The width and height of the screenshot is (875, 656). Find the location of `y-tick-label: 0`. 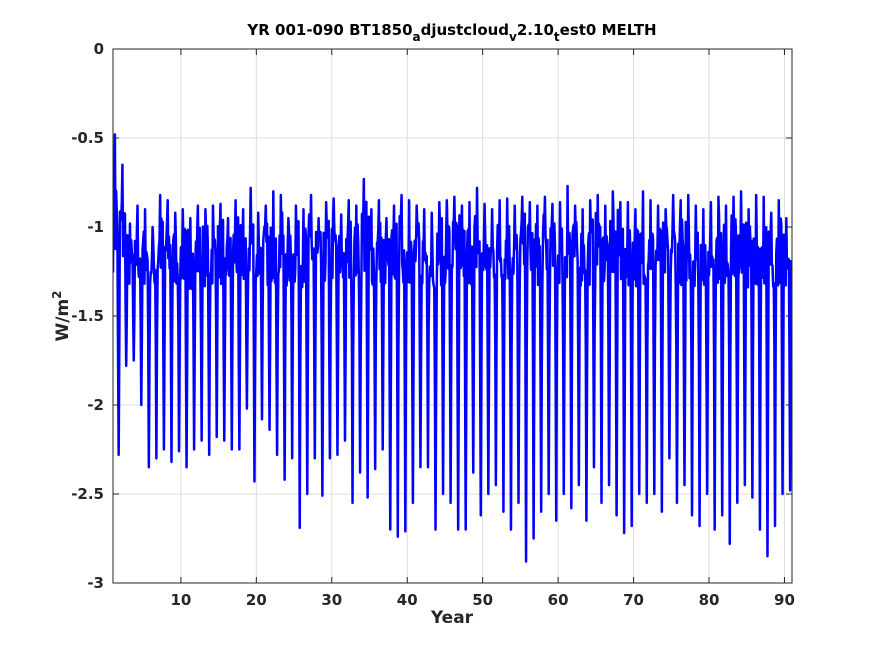

y-tick-label: 0 is located at coordinates (99, 49).